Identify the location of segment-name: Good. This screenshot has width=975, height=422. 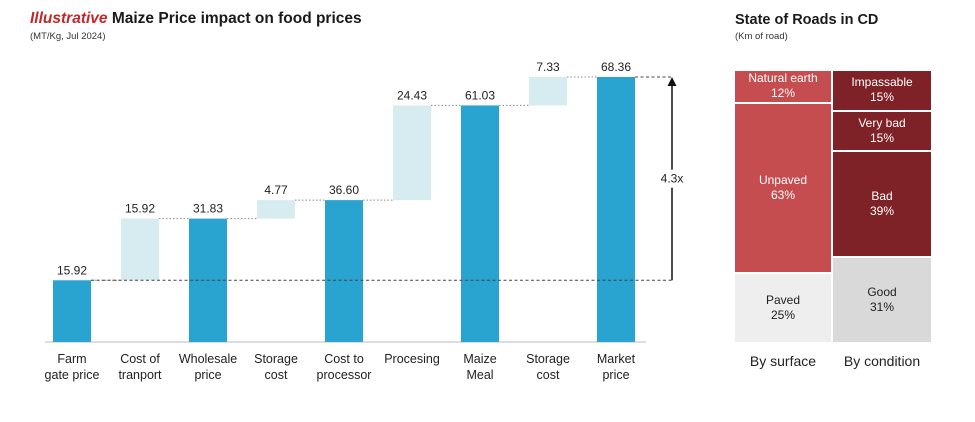
(882, 291).